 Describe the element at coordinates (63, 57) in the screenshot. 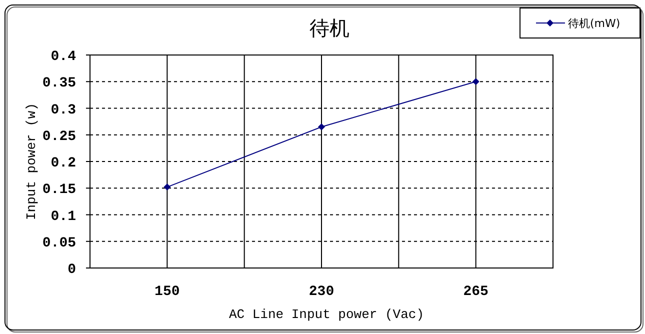

I see `y-tick-label: 0.4` at that location.